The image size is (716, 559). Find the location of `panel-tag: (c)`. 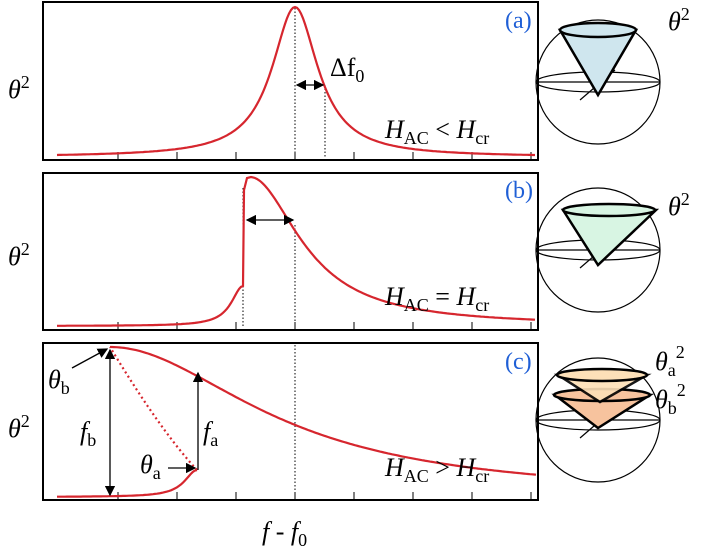

panel-tag: (c) is located at coordinates (518, 362).